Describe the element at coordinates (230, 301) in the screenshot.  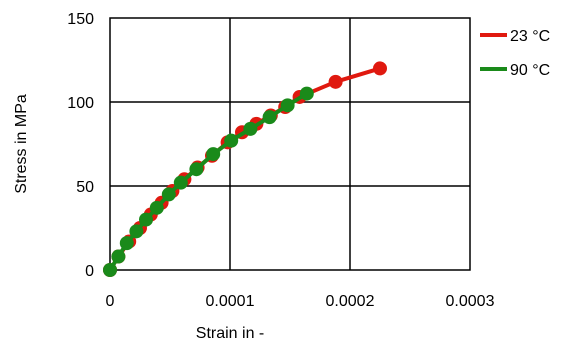
I see `x-tick-label: 0.0001` at that location.